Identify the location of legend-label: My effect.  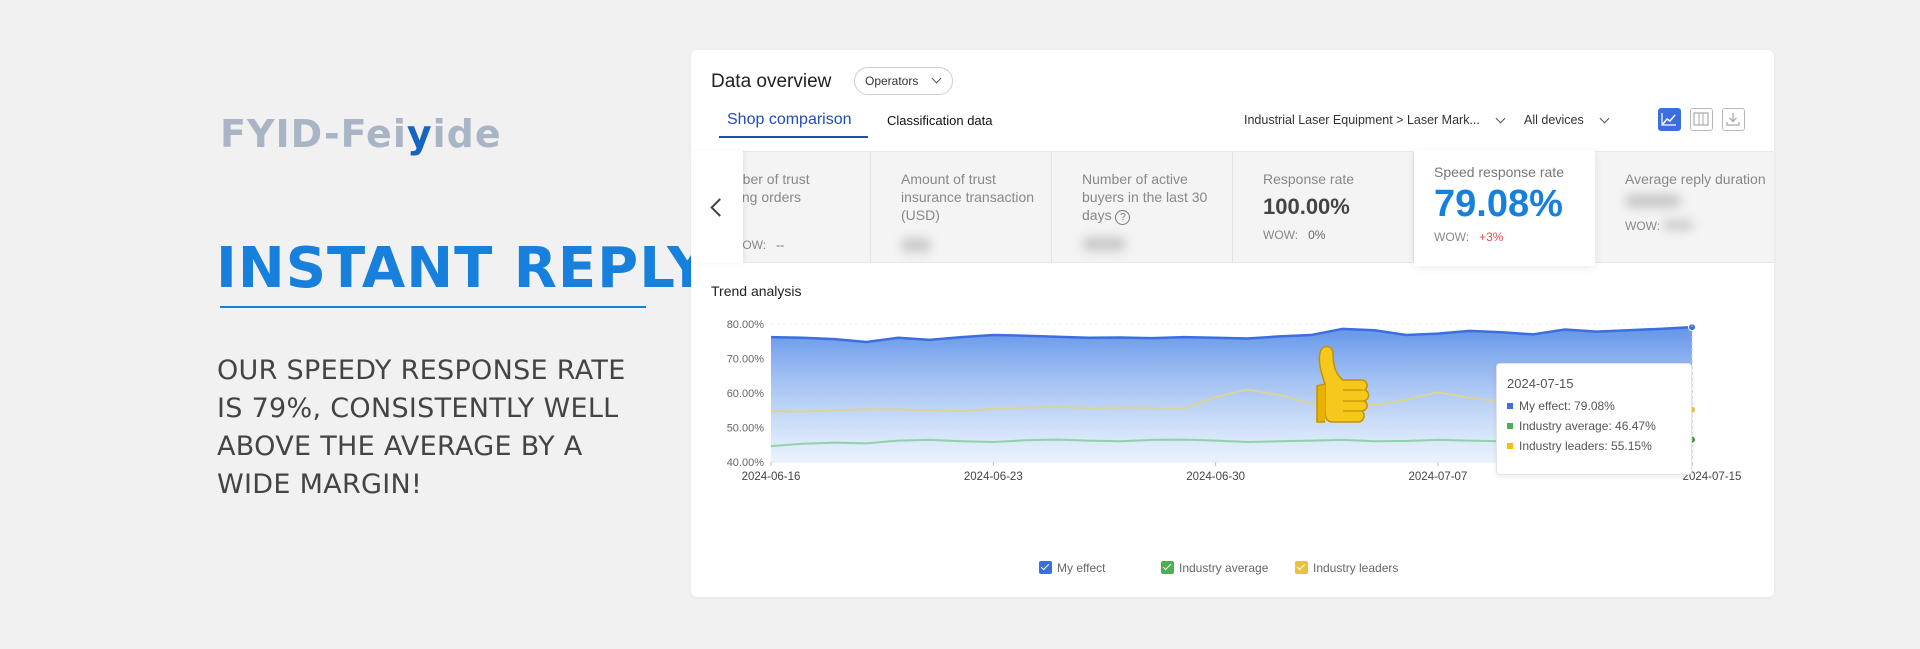
(1081, 568).